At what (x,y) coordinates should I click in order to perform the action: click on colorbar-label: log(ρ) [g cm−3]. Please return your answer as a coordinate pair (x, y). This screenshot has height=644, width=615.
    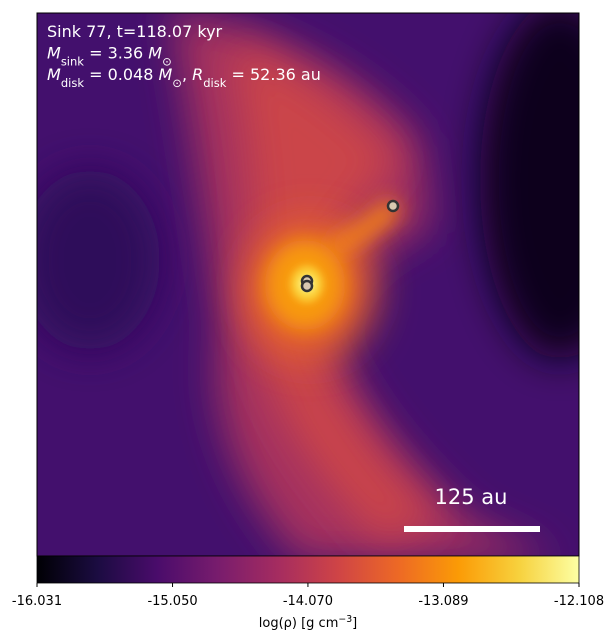
    Looking at the image, I should click on (308, 623).